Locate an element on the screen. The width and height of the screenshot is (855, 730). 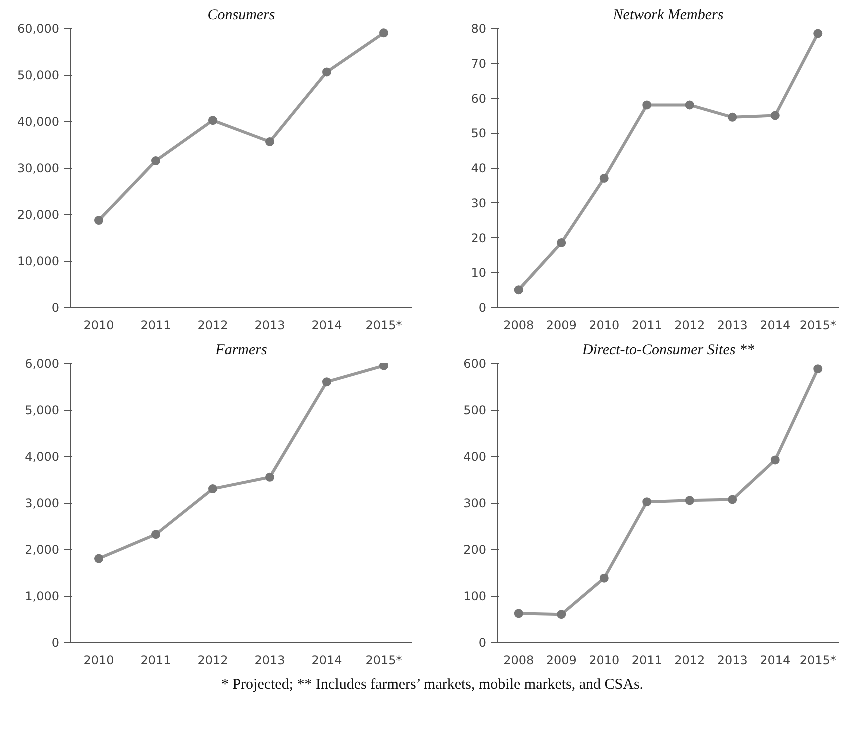
y-tick-label: 10 is located at coordinates (479, 273).